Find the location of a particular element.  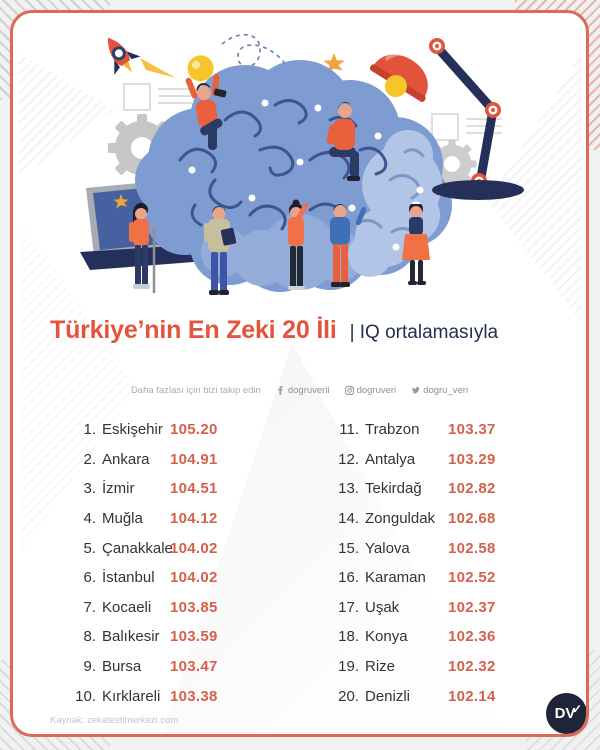

city-name: Karaman is located at coordinates (395, 578).